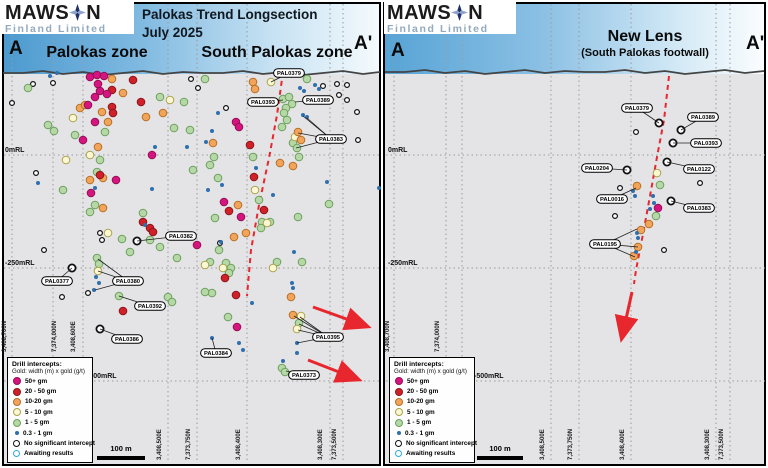 This screenshot has width=768, height=468. Describe the element at coordinates (172, 32) in the screenshot. I see `figure-date: July 2025` at that location.